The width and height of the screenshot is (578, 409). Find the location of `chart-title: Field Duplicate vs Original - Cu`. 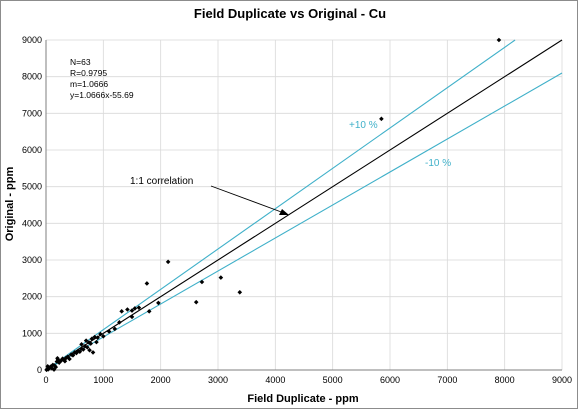

chart-title: Field Duplicate vs Original - Cu is located at coordinates (290, 13).